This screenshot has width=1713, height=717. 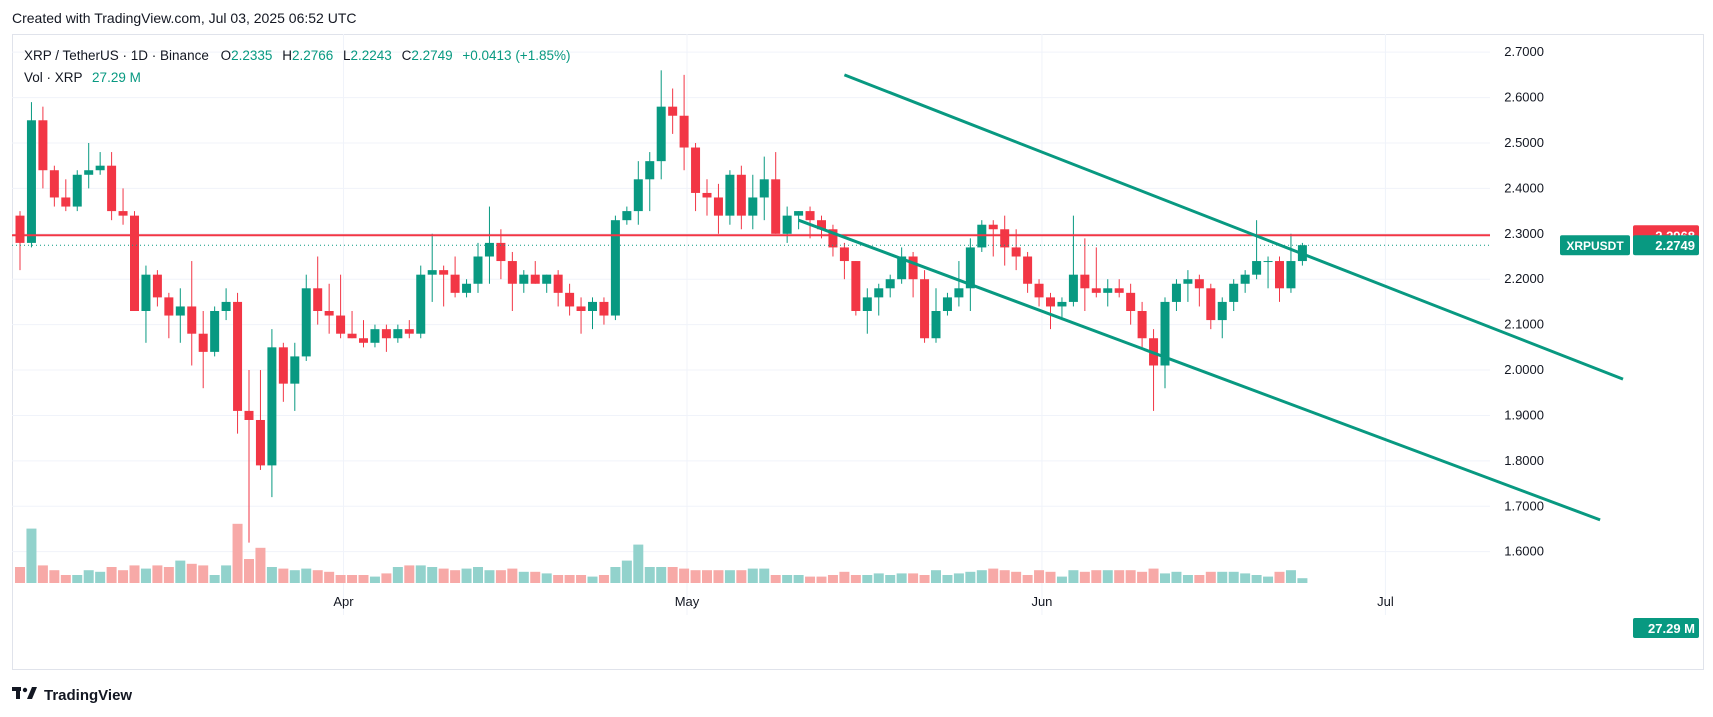 I want to click on y-tick-label: 2.1000, so click(x=1524, y=324).